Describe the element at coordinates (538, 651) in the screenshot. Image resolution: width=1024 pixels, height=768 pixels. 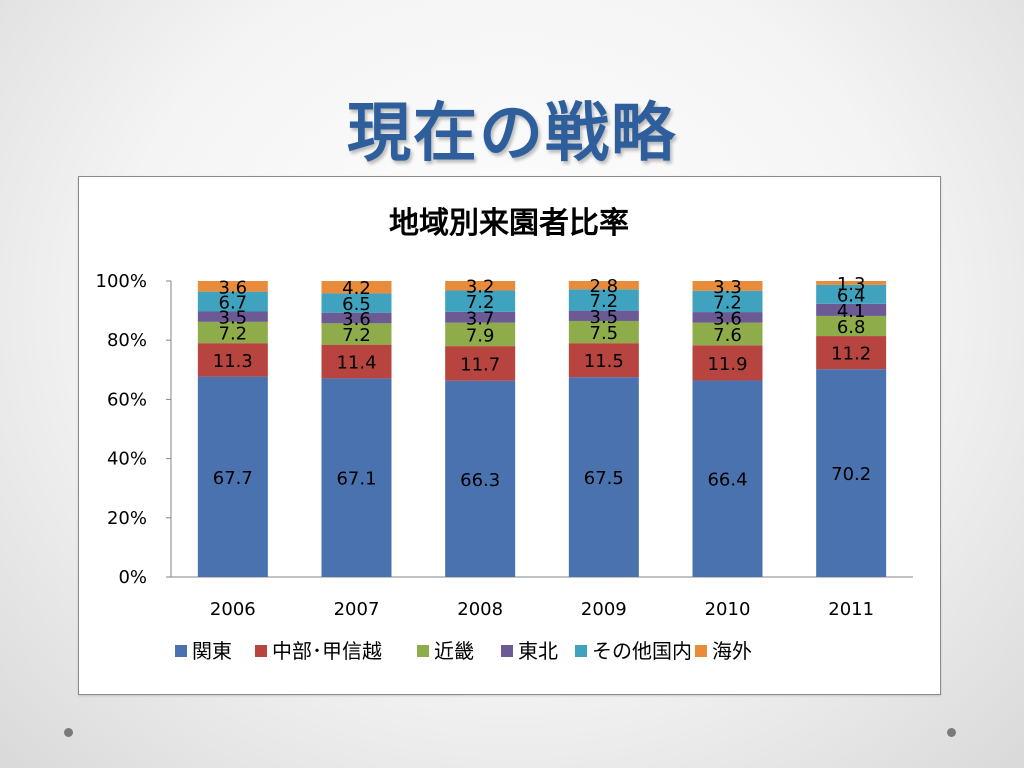
I see `legend-label: 東北` at that location.